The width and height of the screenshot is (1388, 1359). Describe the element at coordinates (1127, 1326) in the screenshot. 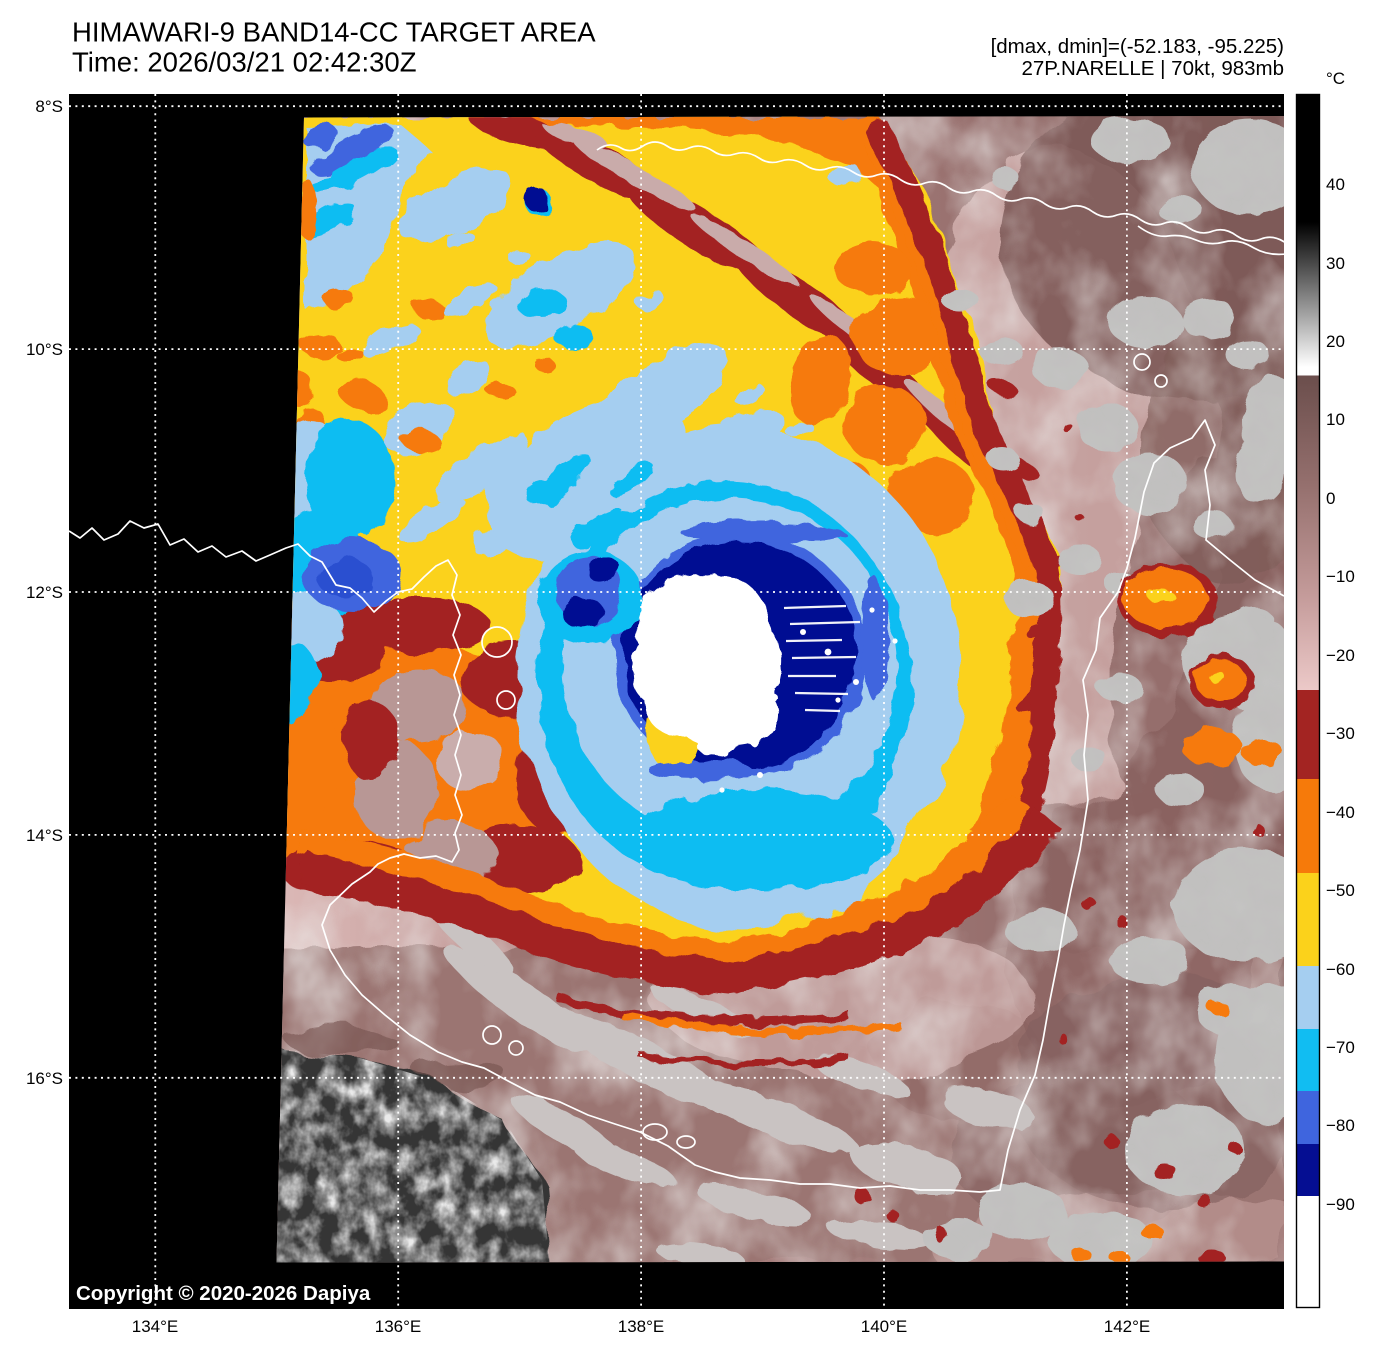

I see `svg-text: 142°E` at that location.